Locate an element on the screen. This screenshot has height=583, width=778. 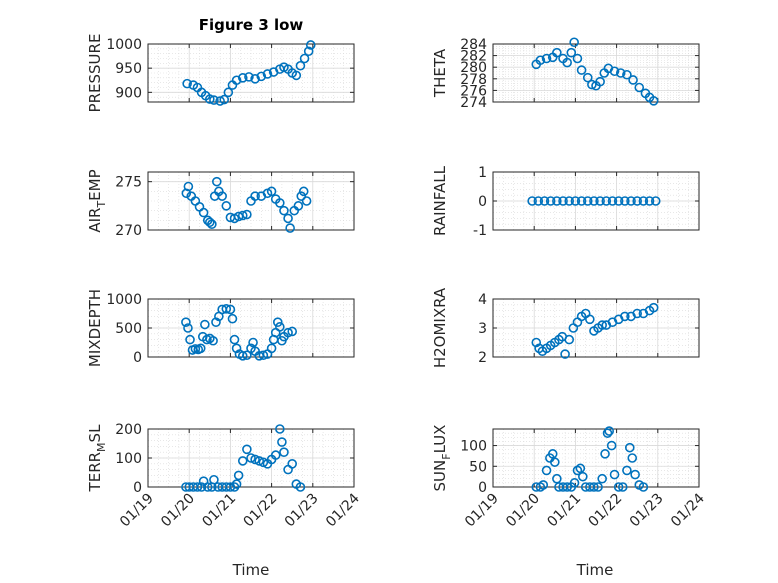
subplot-h2omixra: 2 3 4 H2OMIXRA is located at coordinates (565, 327).